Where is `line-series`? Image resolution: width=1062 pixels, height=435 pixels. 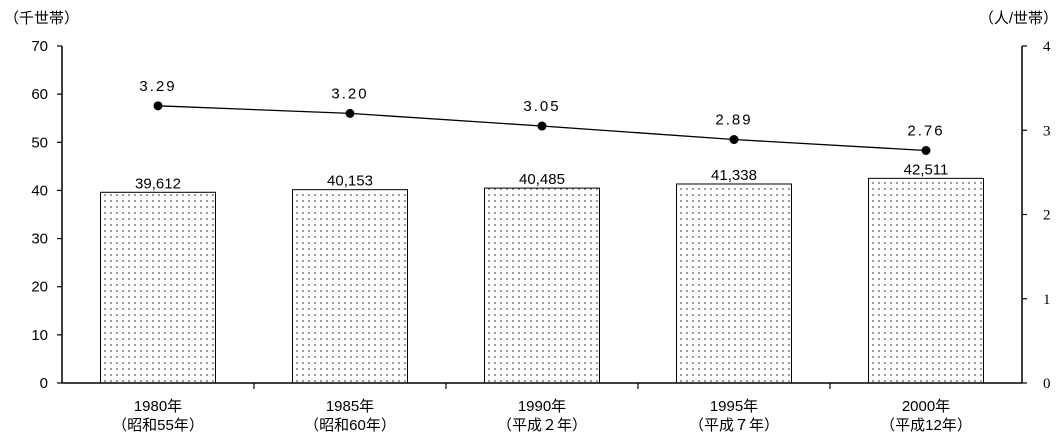 line-series is located at coordinates (542, 128).